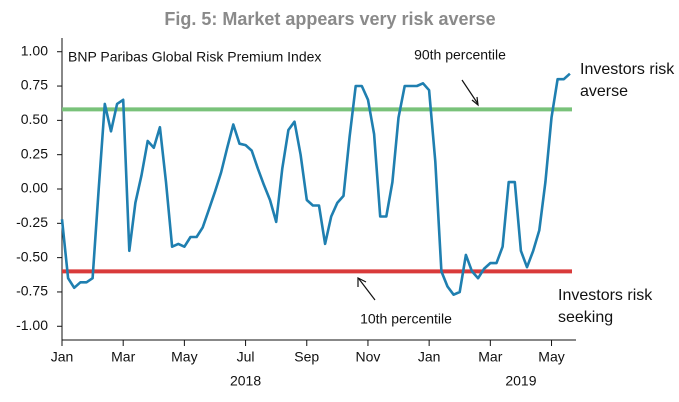 The image size is (679, 402). What do you see at coordinates (194, 57) in the screenshot?
I see `annotation: BNP Paribas Global Risk Premium Index` at bounding box center [194, 57].